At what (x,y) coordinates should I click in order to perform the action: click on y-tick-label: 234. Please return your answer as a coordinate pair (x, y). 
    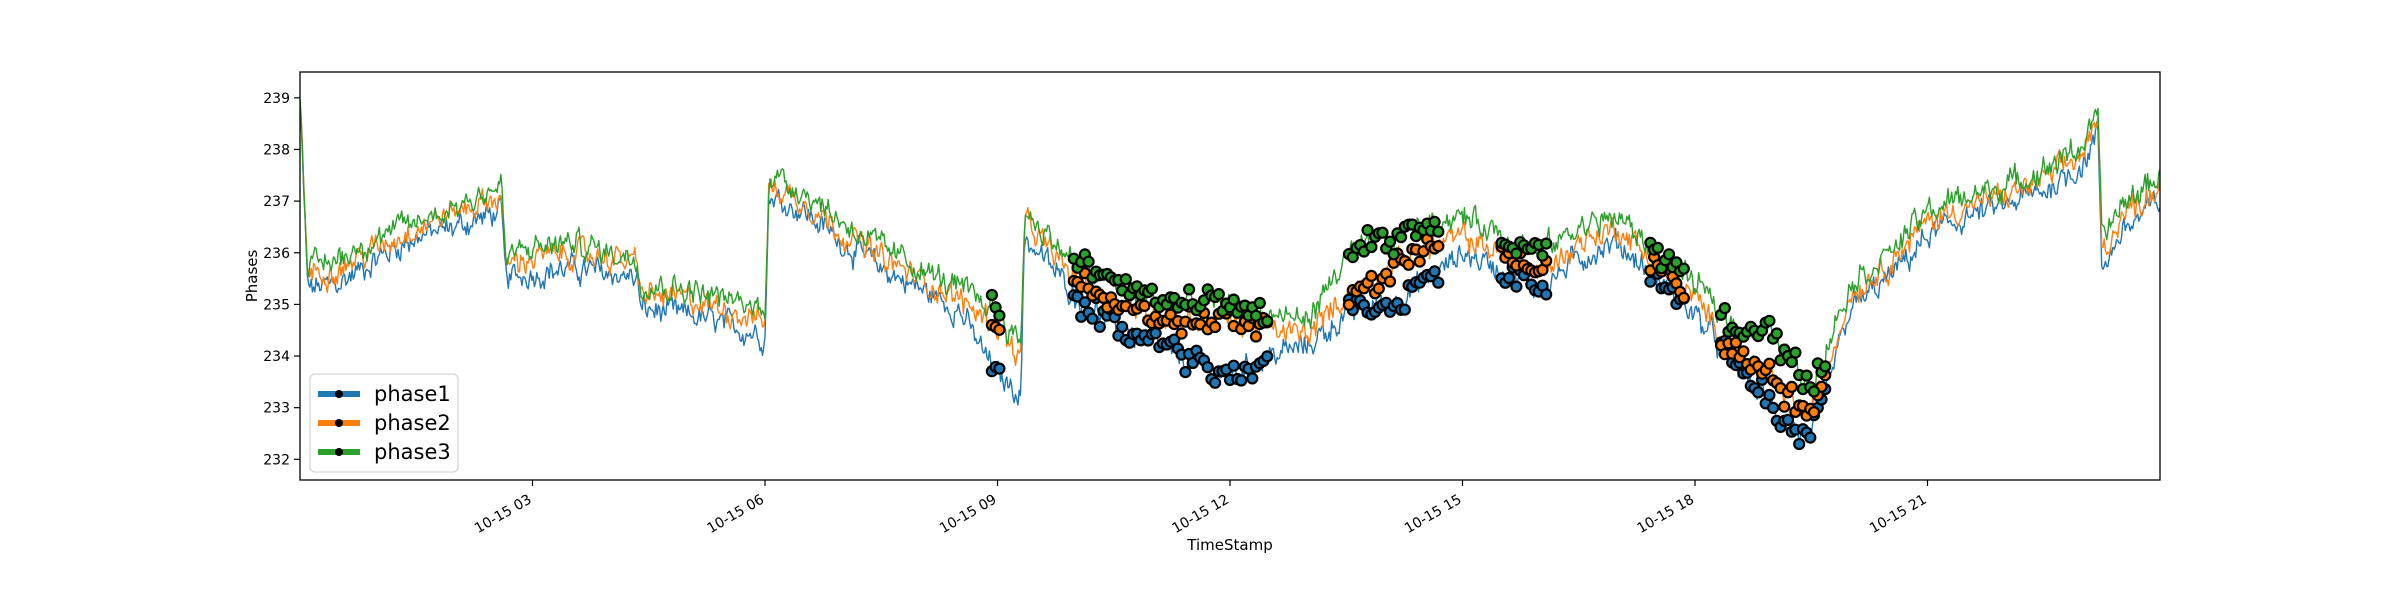
    Looking at the image, I should click on (276, 357).